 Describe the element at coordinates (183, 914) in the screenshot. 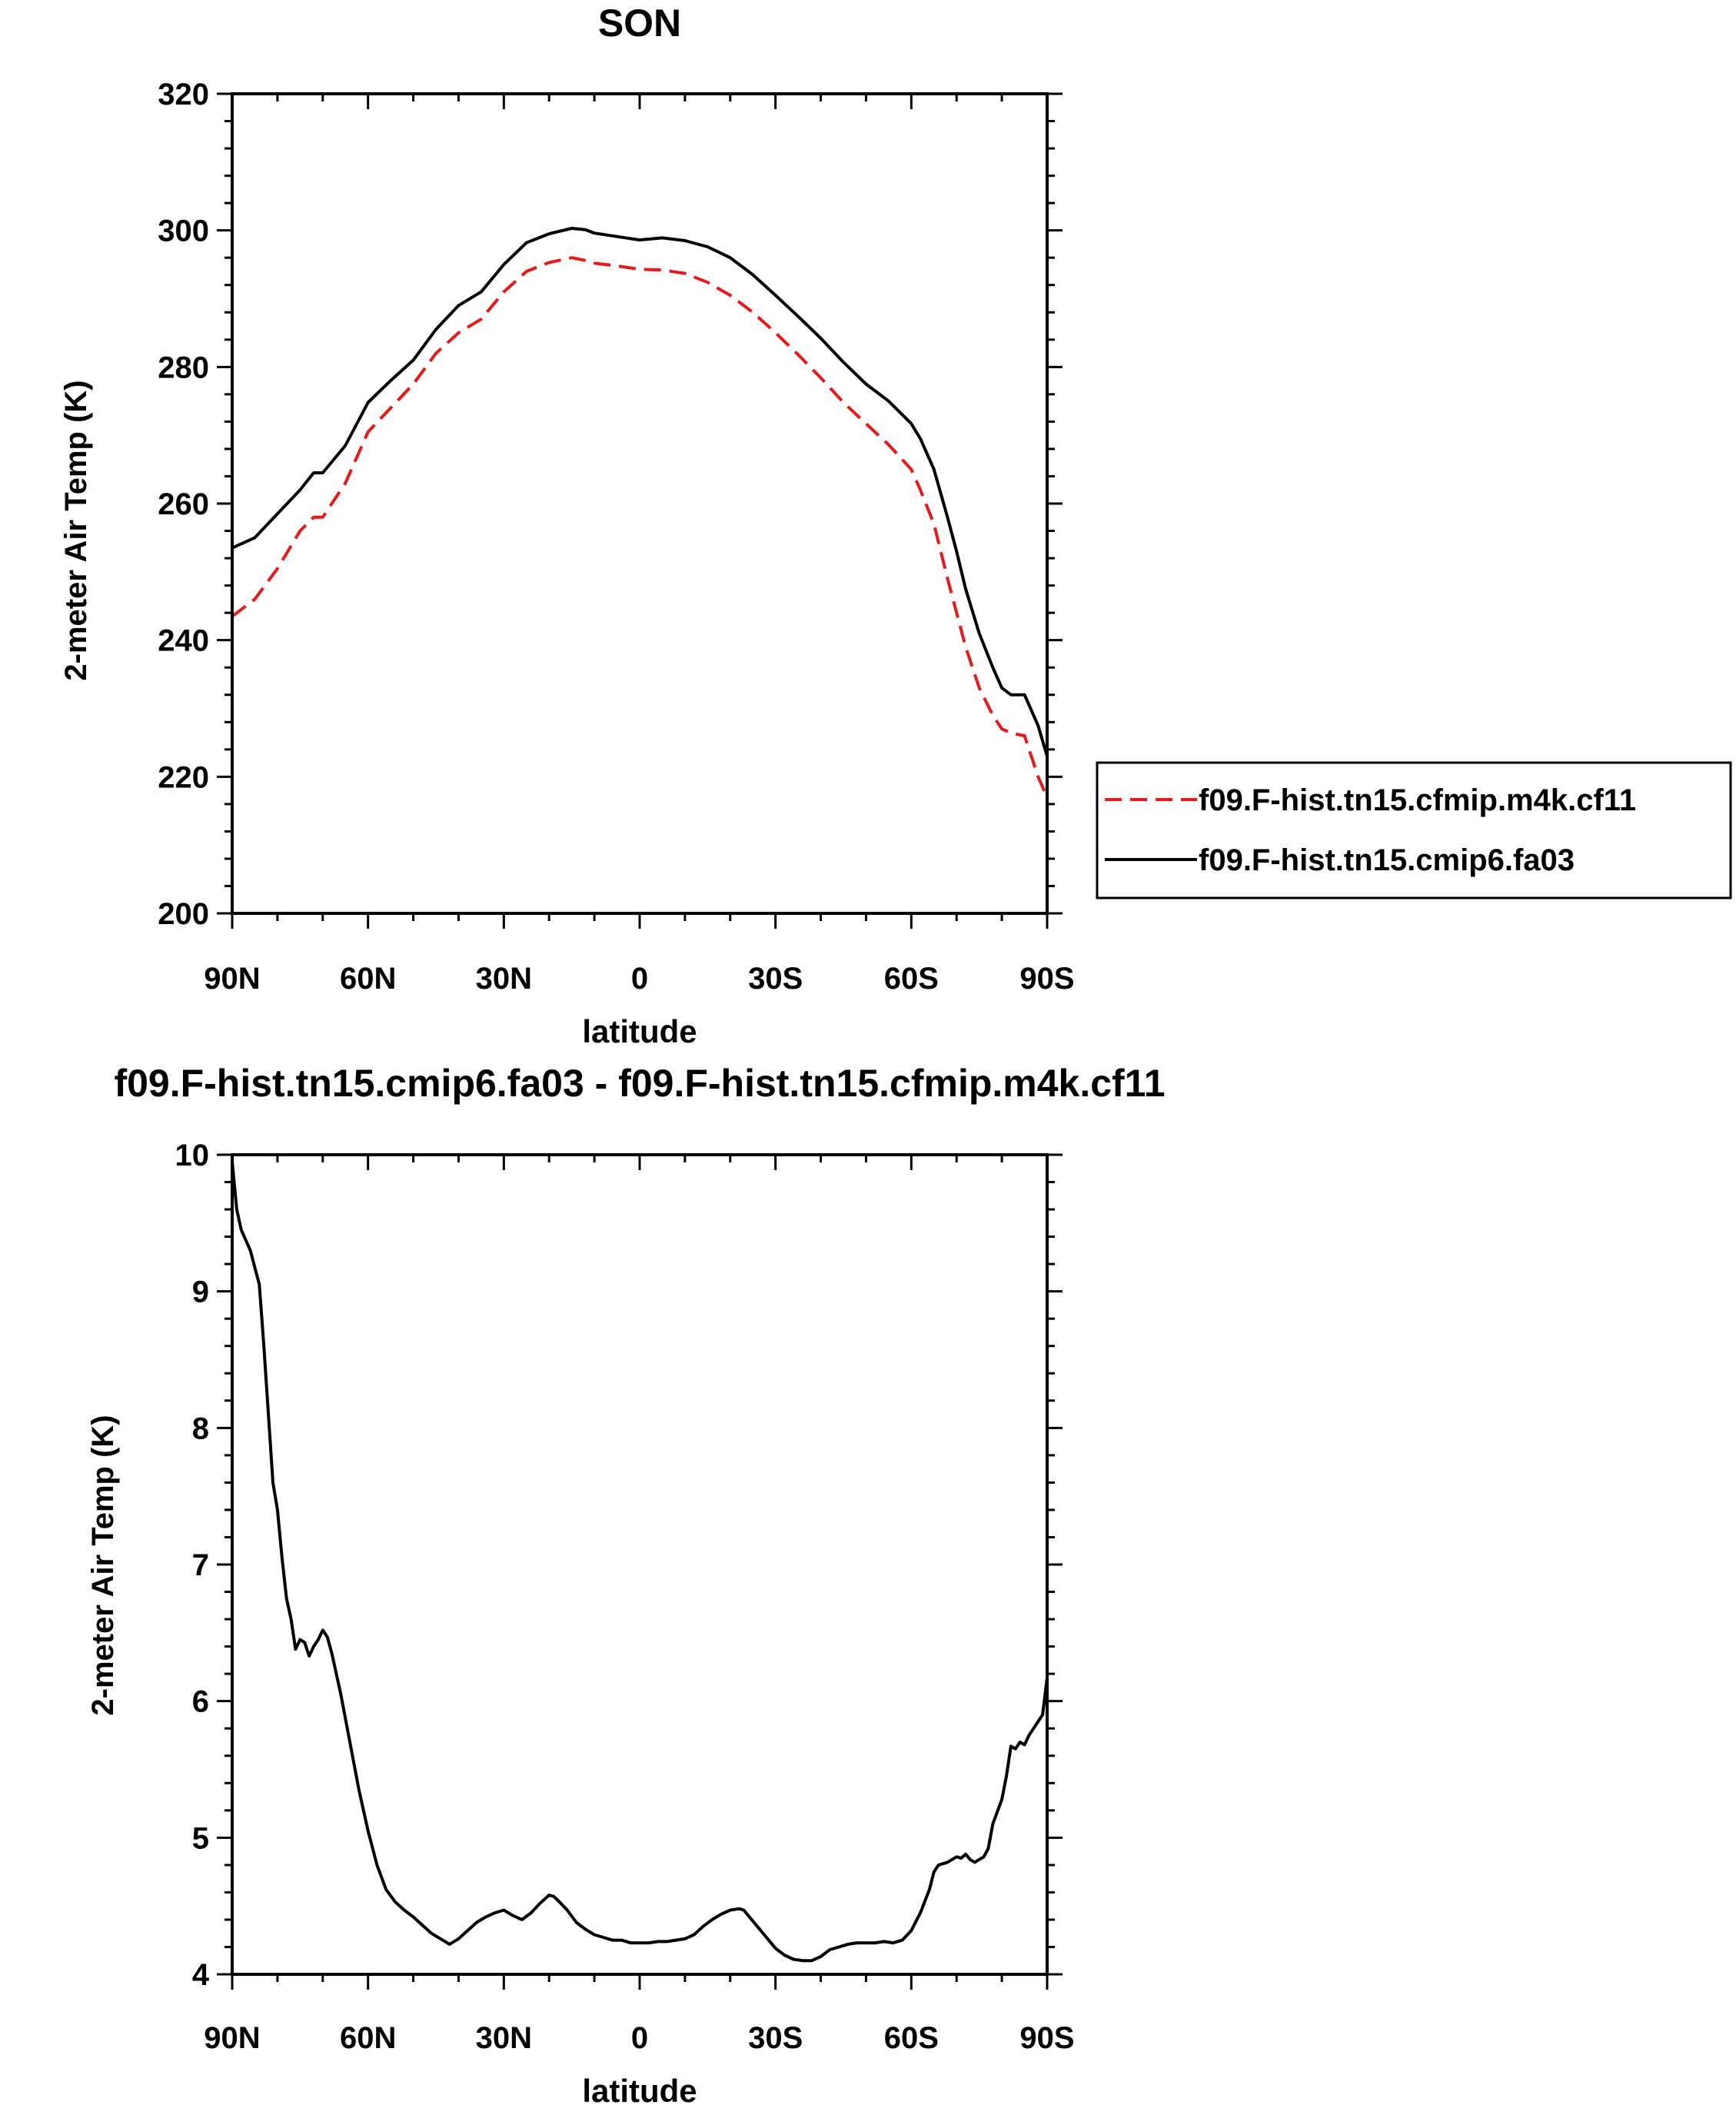

I see `top-y-tick-label: 200` at that location.